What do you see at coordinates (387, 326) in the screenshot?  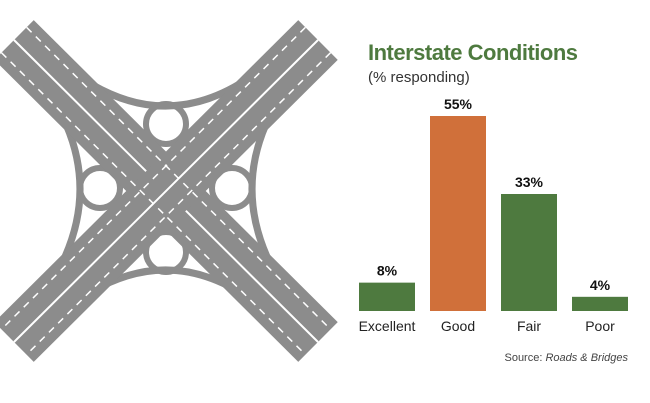 I see `category-label-excellent: Excellent` at bounding box center [387, 326].